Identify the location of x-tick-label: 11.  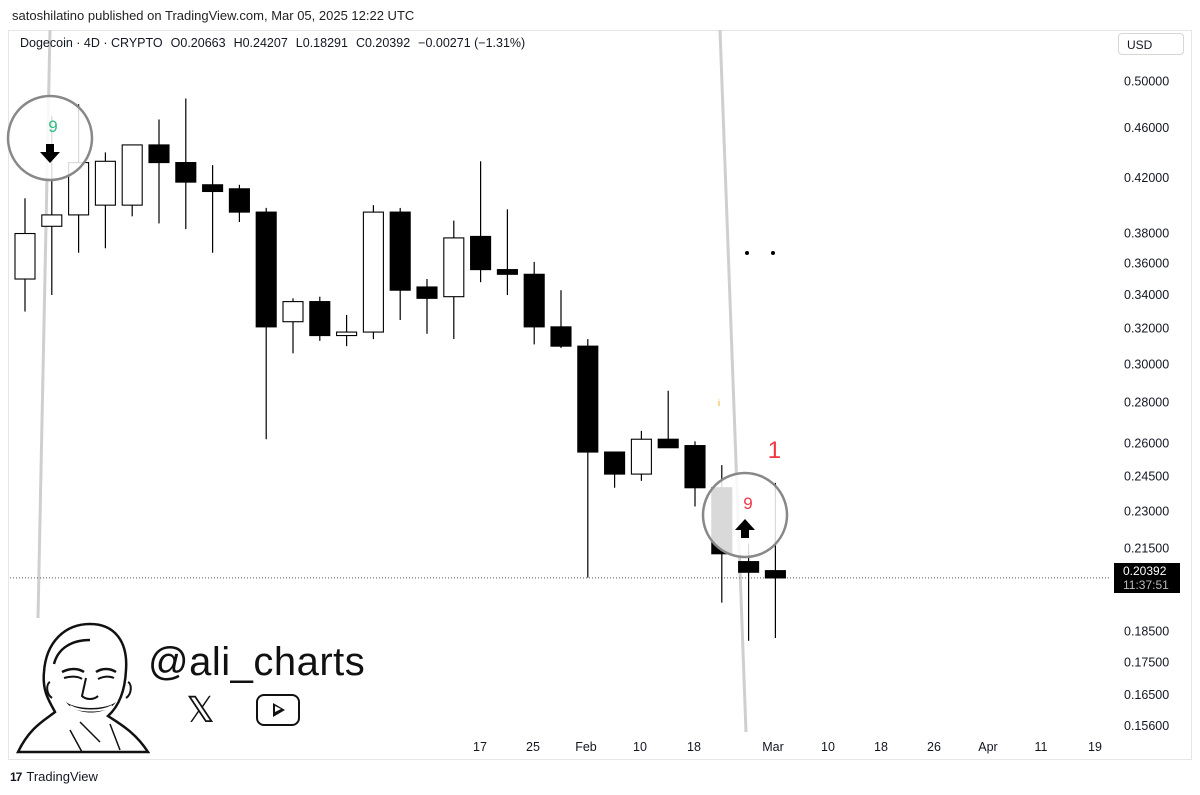
(1041, 747).